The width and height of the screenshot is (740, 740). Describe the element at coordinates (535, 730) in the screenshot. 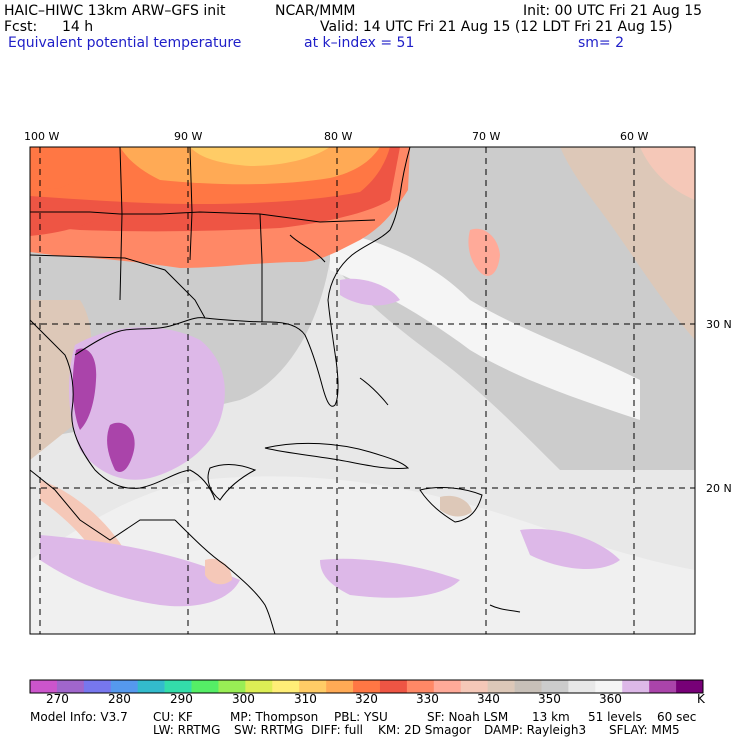

I see `footer-damp: DAMP: Rayleigh3` at that location.